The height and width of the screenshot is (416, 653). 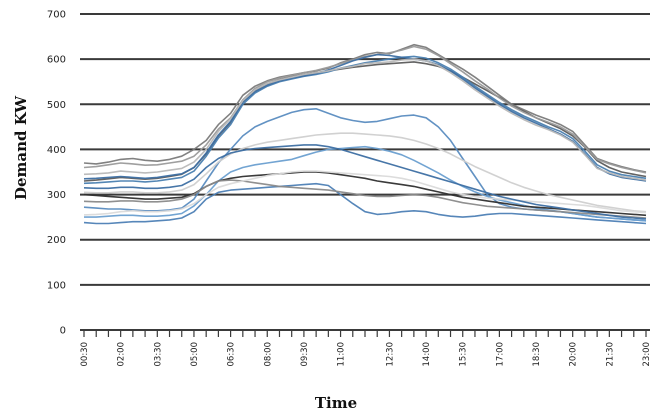 What do you see at coordinates (56, 195) in the screenshot?
I see `y-tick-label: 300` at bounding box center [56, 195].